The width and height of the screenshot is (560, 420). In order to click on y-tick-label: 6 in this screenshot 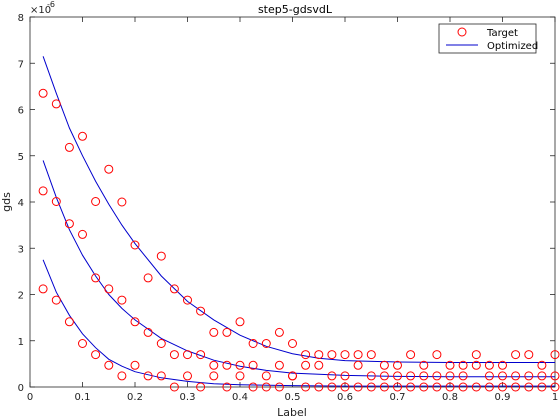, I will do `click(21, 111)`.